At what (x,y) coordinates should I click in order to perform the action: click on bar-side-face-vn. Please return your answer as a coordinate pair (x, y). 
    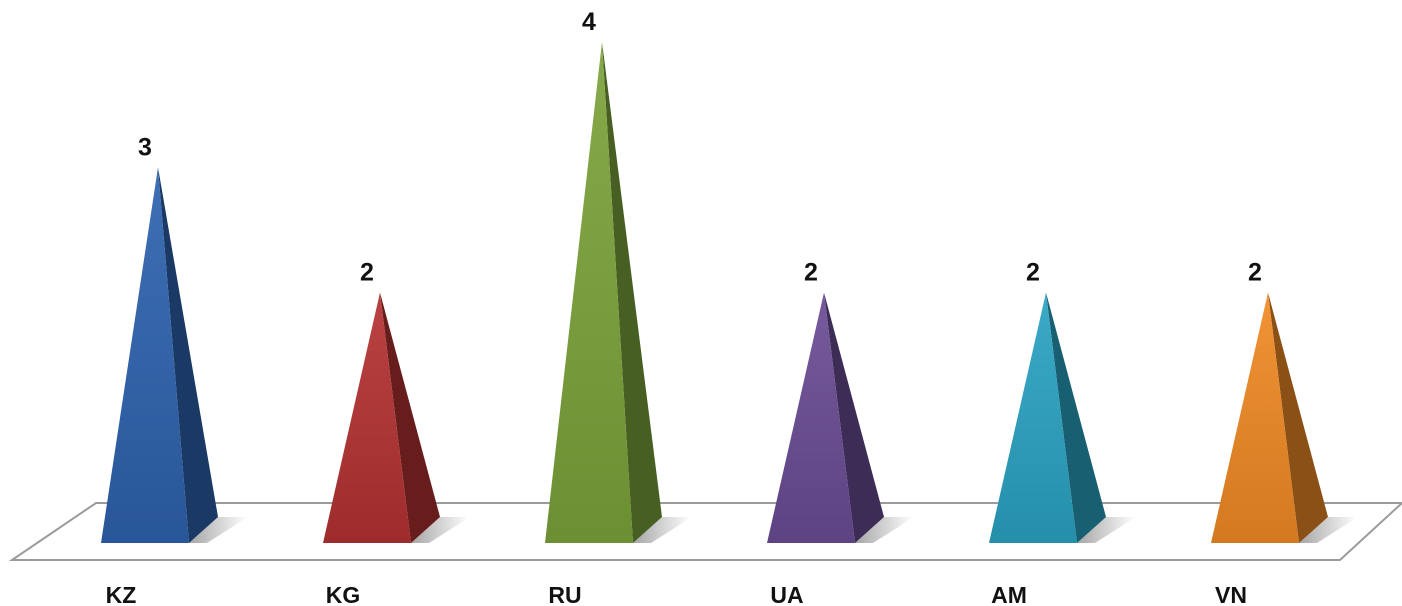
    Looking at the image, I should click on (1298, 417).